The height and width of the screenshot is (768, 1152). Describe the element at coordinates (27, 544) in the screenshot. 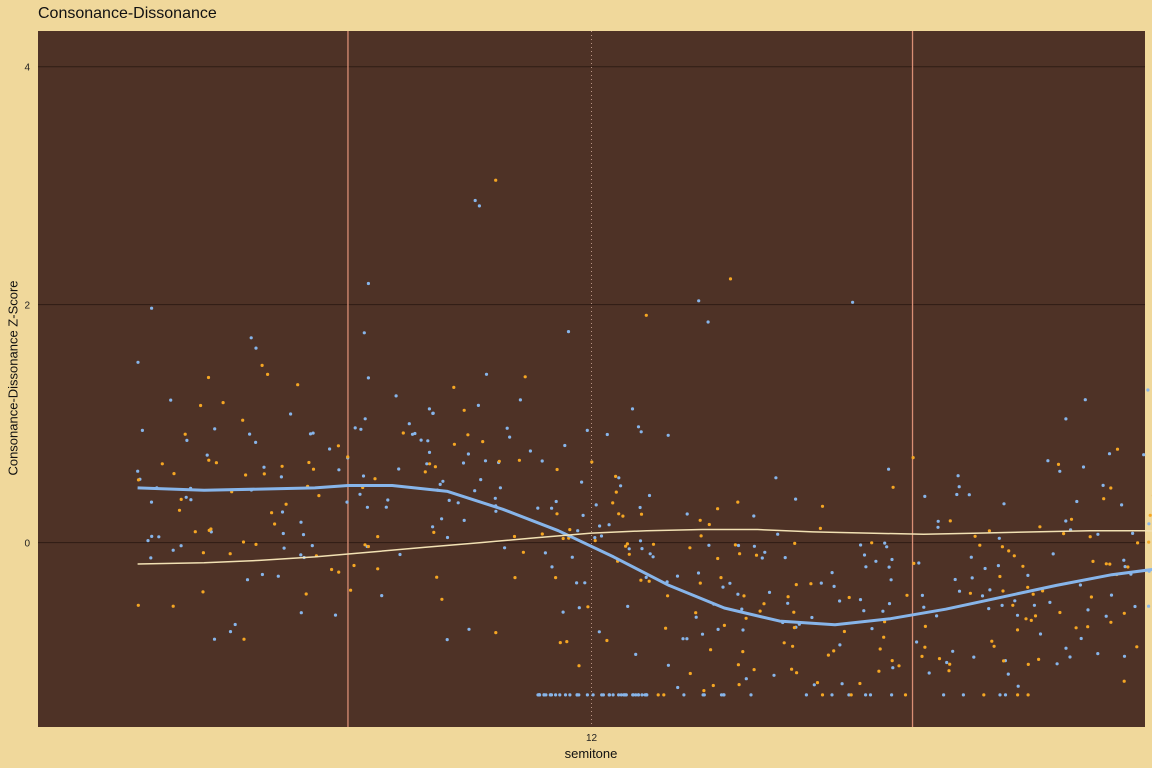

I see `y-tick-label: 0` at that location.